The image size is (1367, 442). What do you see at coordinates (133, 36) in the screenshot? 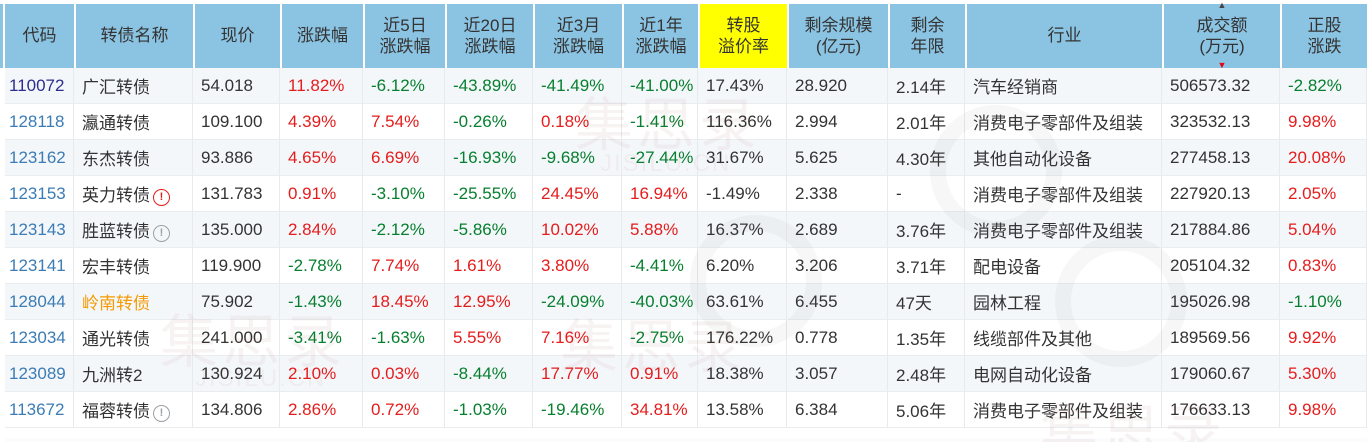
I see `col-header-name: 转债名称` at bounding box center [133, 36].